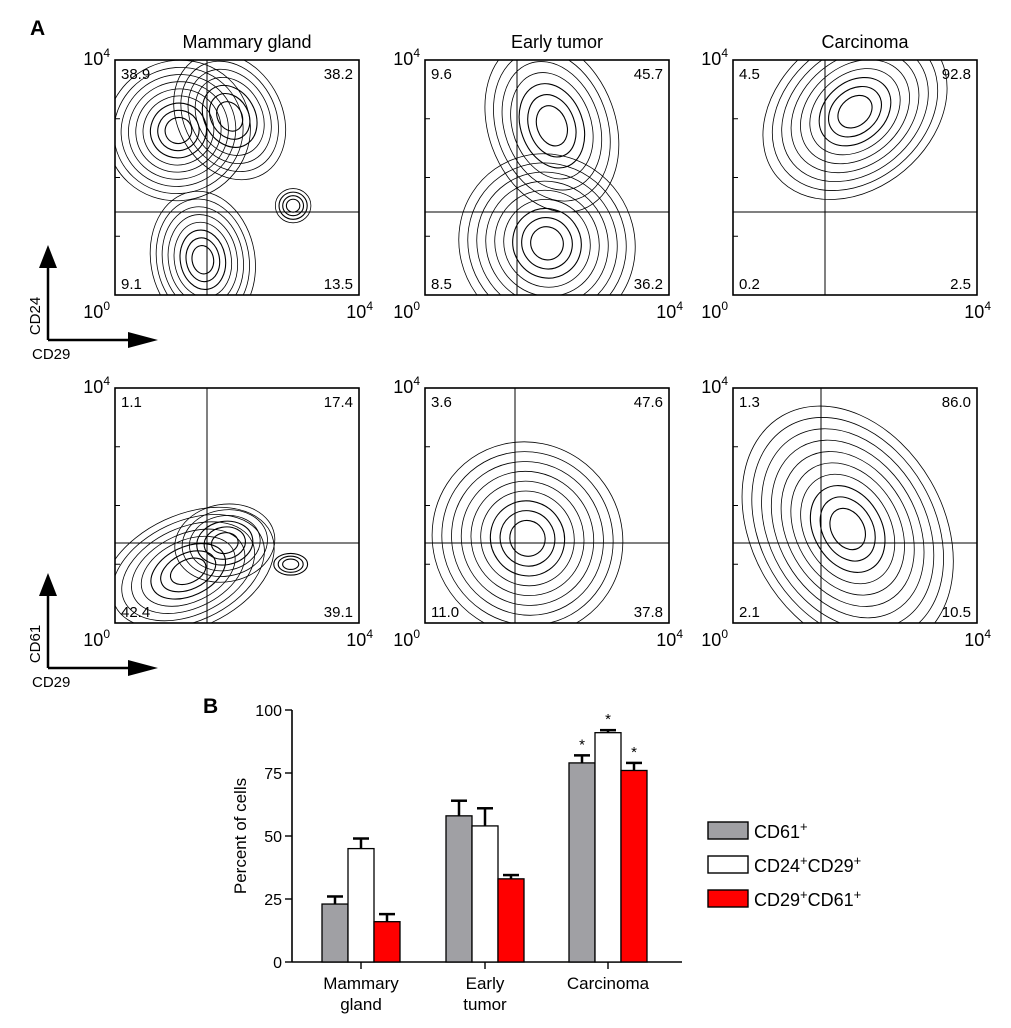 This screenshot has height=1028, width=1011. I want to click on x-tick-label: Carcinoma, so click(608, 983).